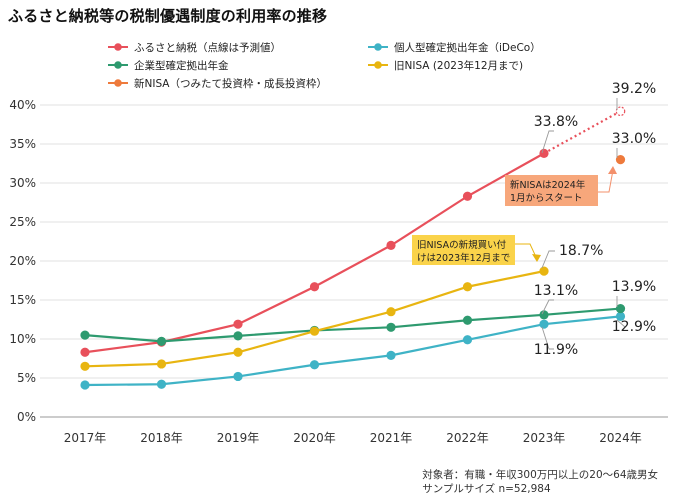 This screenshot has width=680, height=500. Describe the element at coordinates (556, 122) in the screenshot. I see `data-label: 33.8%` at that location.